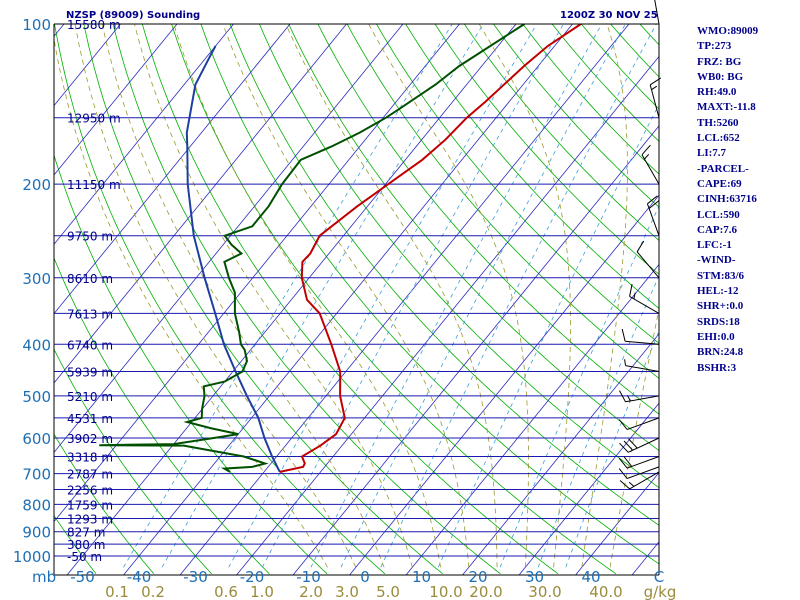 The image size is (800, 600). Describe the element at coordinates (721, 275) in the screenshot. I see `index-item: STM:83/6` at that location.